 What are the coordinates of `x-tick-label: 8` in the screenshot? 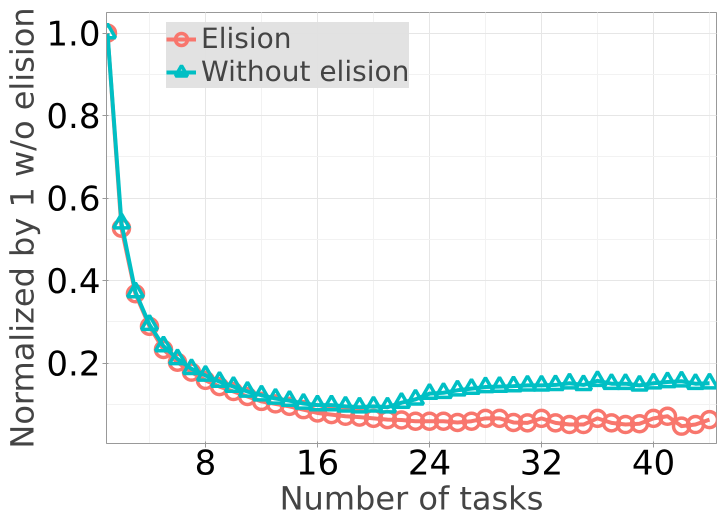 It's located at (205, 464).